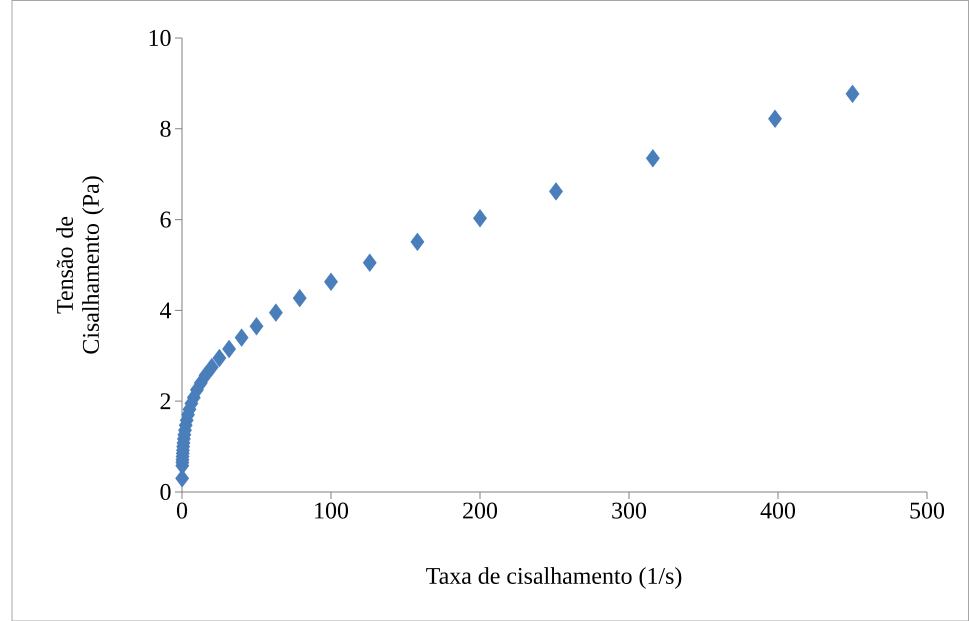  What do you see at coordinates (80, 265) in the screenshot?
I see `y-axis-title: Tensão de Cisalhamento (Pa)` at bounding box center [80, 265].